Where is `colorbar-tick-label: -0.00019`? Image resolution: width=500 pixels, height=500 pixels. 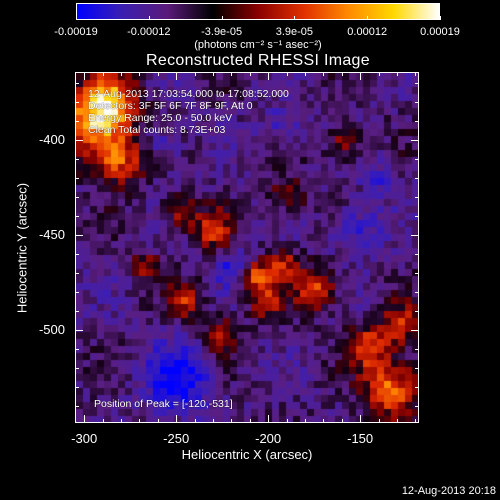
colorbar-tick-label: -0.00019 is located at coordinates (76, 32).